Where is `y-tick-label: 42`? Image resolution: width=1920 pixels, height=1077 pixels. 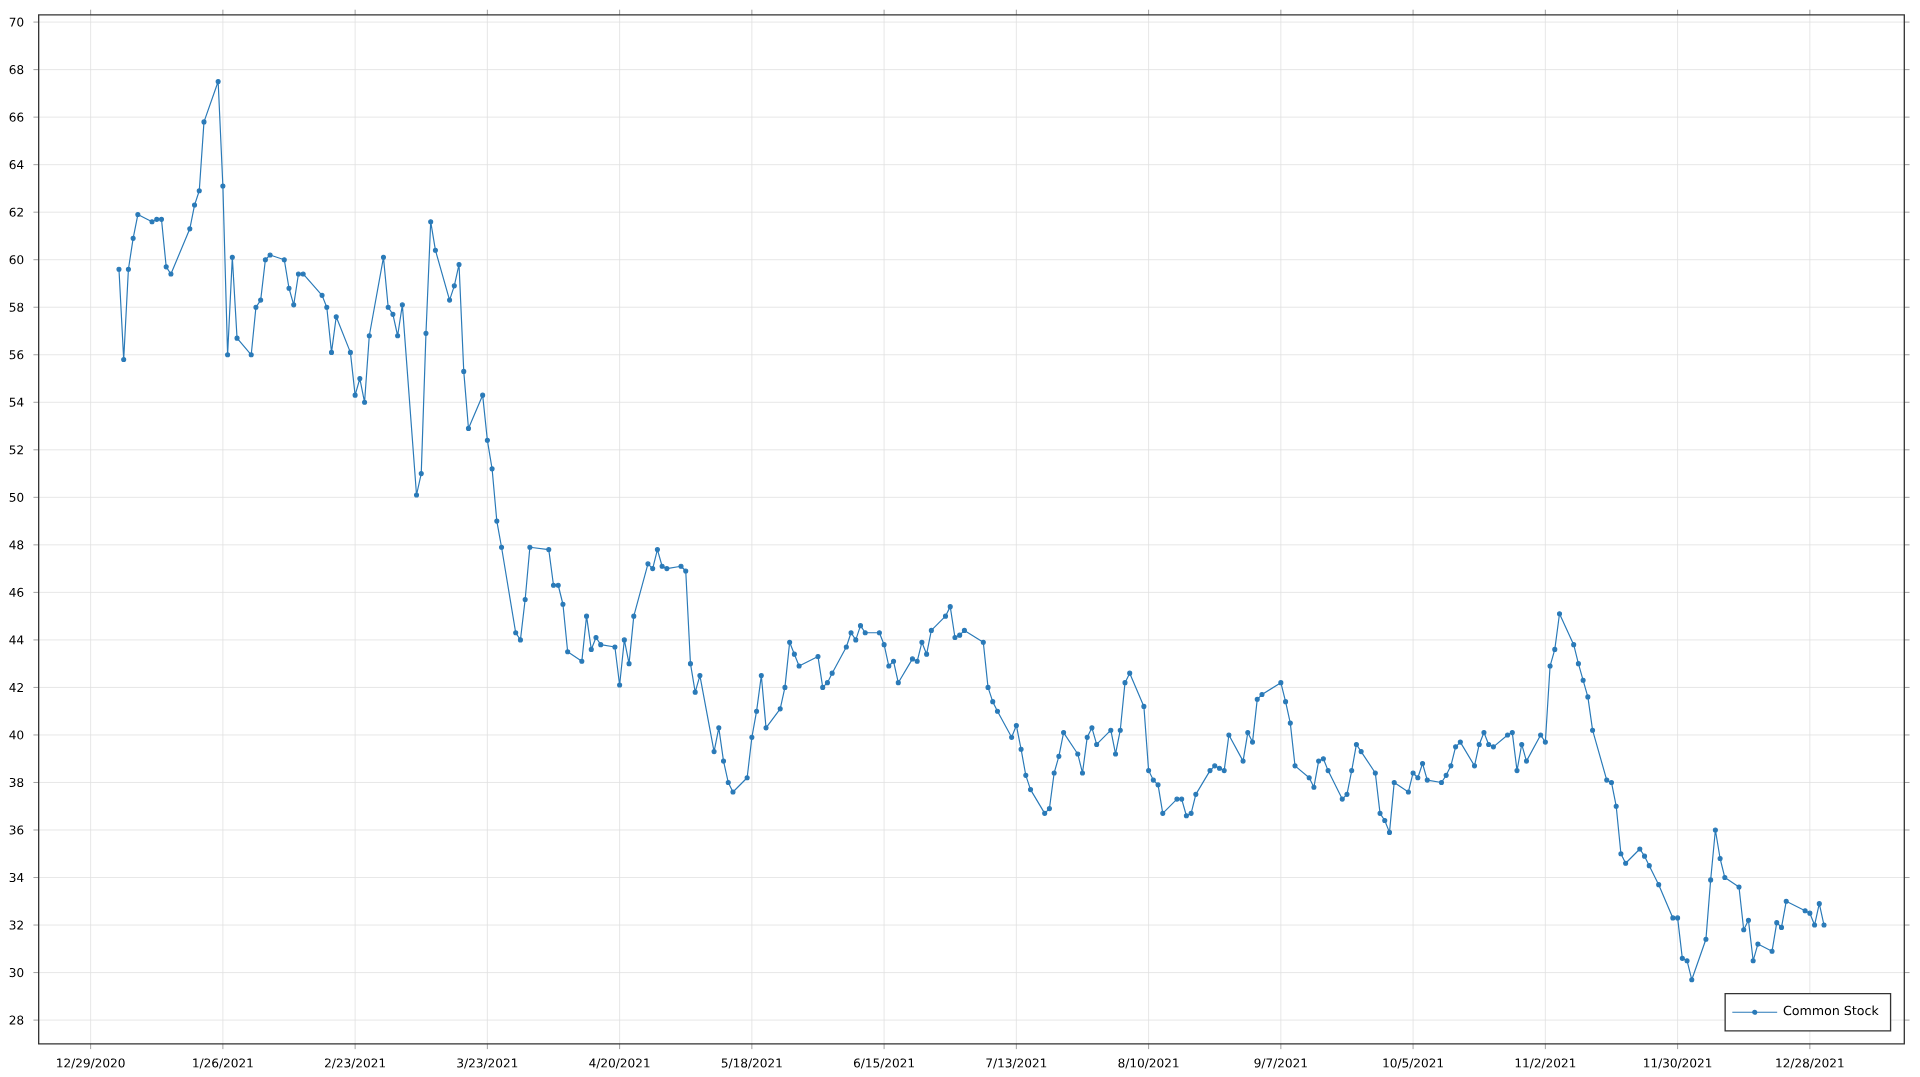
y-tick-label: 42 is located at coordinates (16, 687).